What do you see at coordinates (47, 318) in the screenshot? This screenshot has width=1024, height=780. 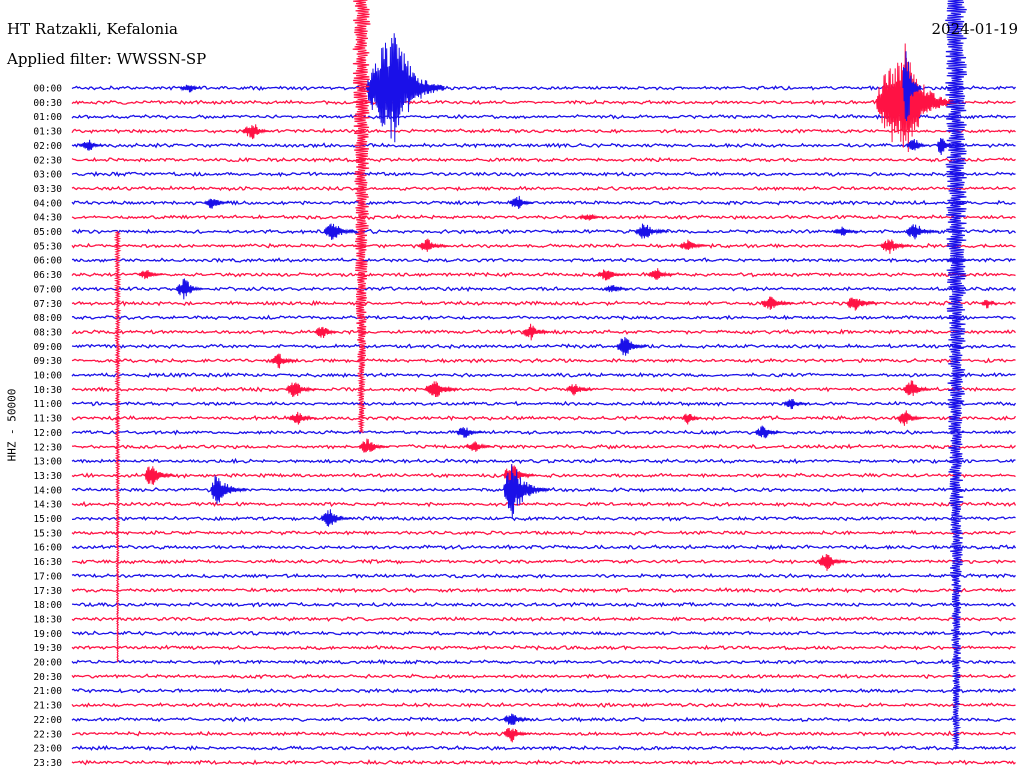 I see `tick-label: 08:00` at bounding box center [47, 318].